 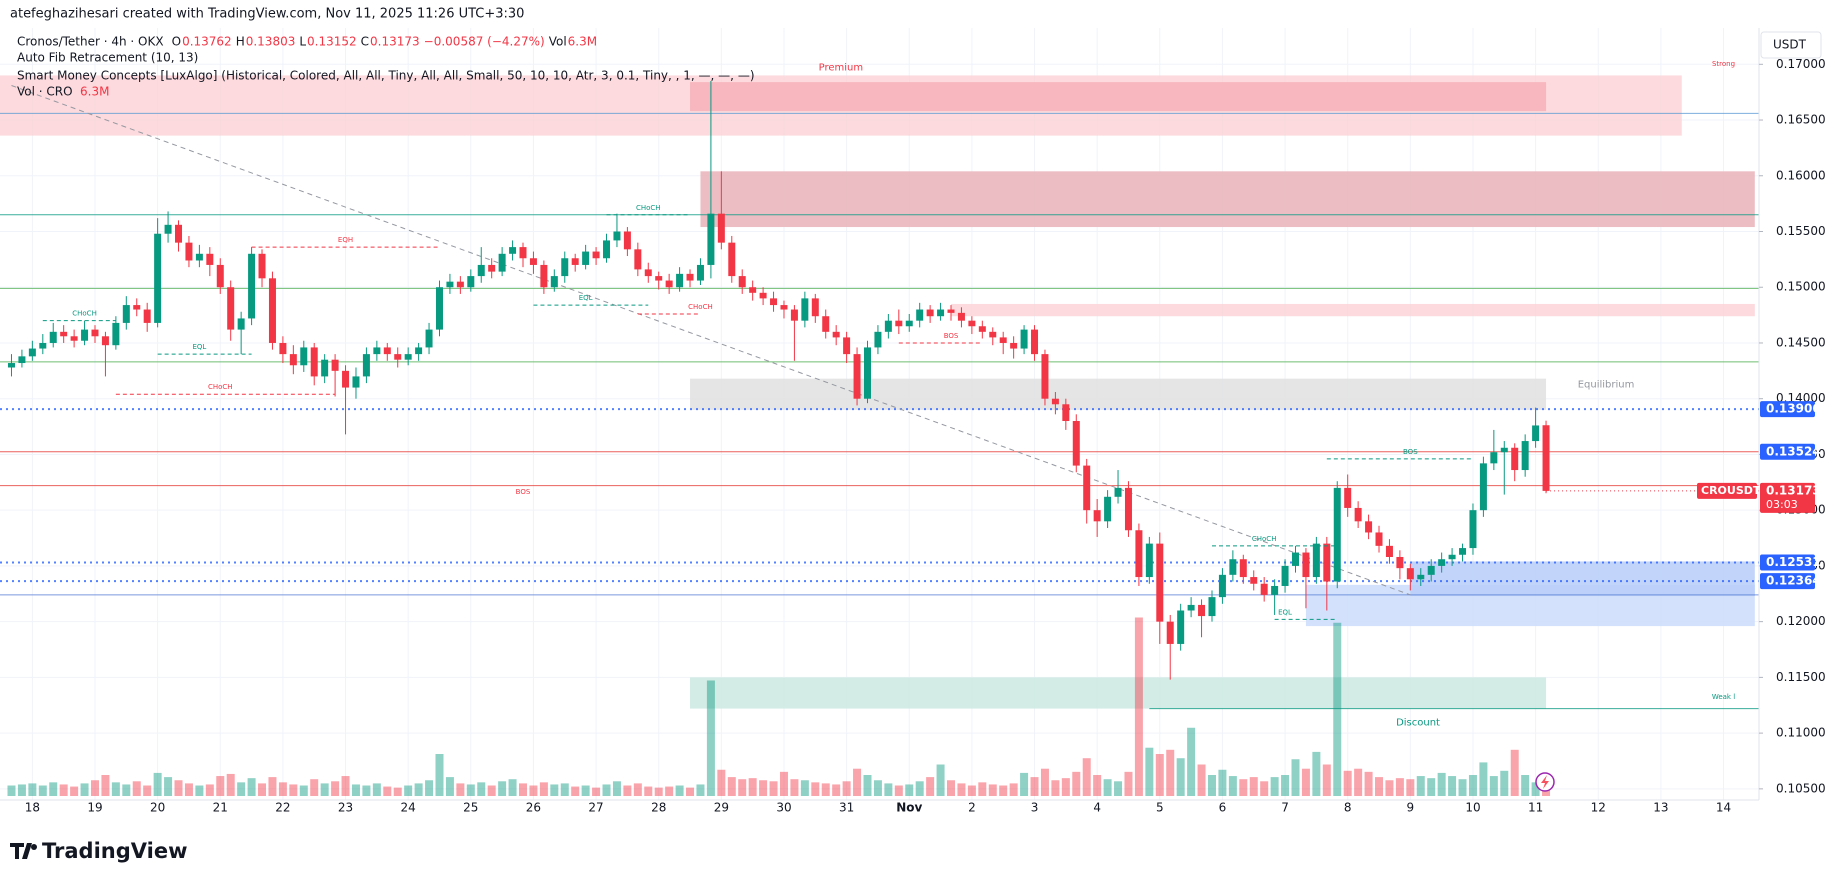 I want to click on legend-vol: 6.3M, so click(x=582, y=42).